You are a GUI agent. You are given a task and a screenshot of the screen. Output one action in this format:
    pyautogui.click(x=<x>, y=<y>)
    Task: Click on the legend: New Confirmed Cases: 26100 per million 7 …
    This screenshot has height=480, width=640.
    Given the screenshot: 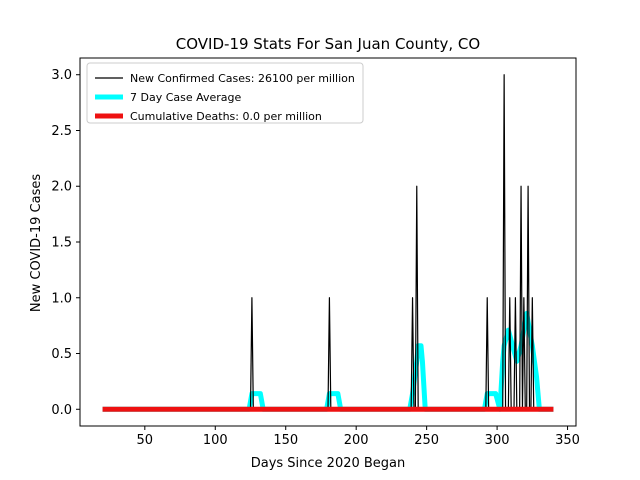 What is the action you would take?
    pyautogui.click(x=225, y=93)
    